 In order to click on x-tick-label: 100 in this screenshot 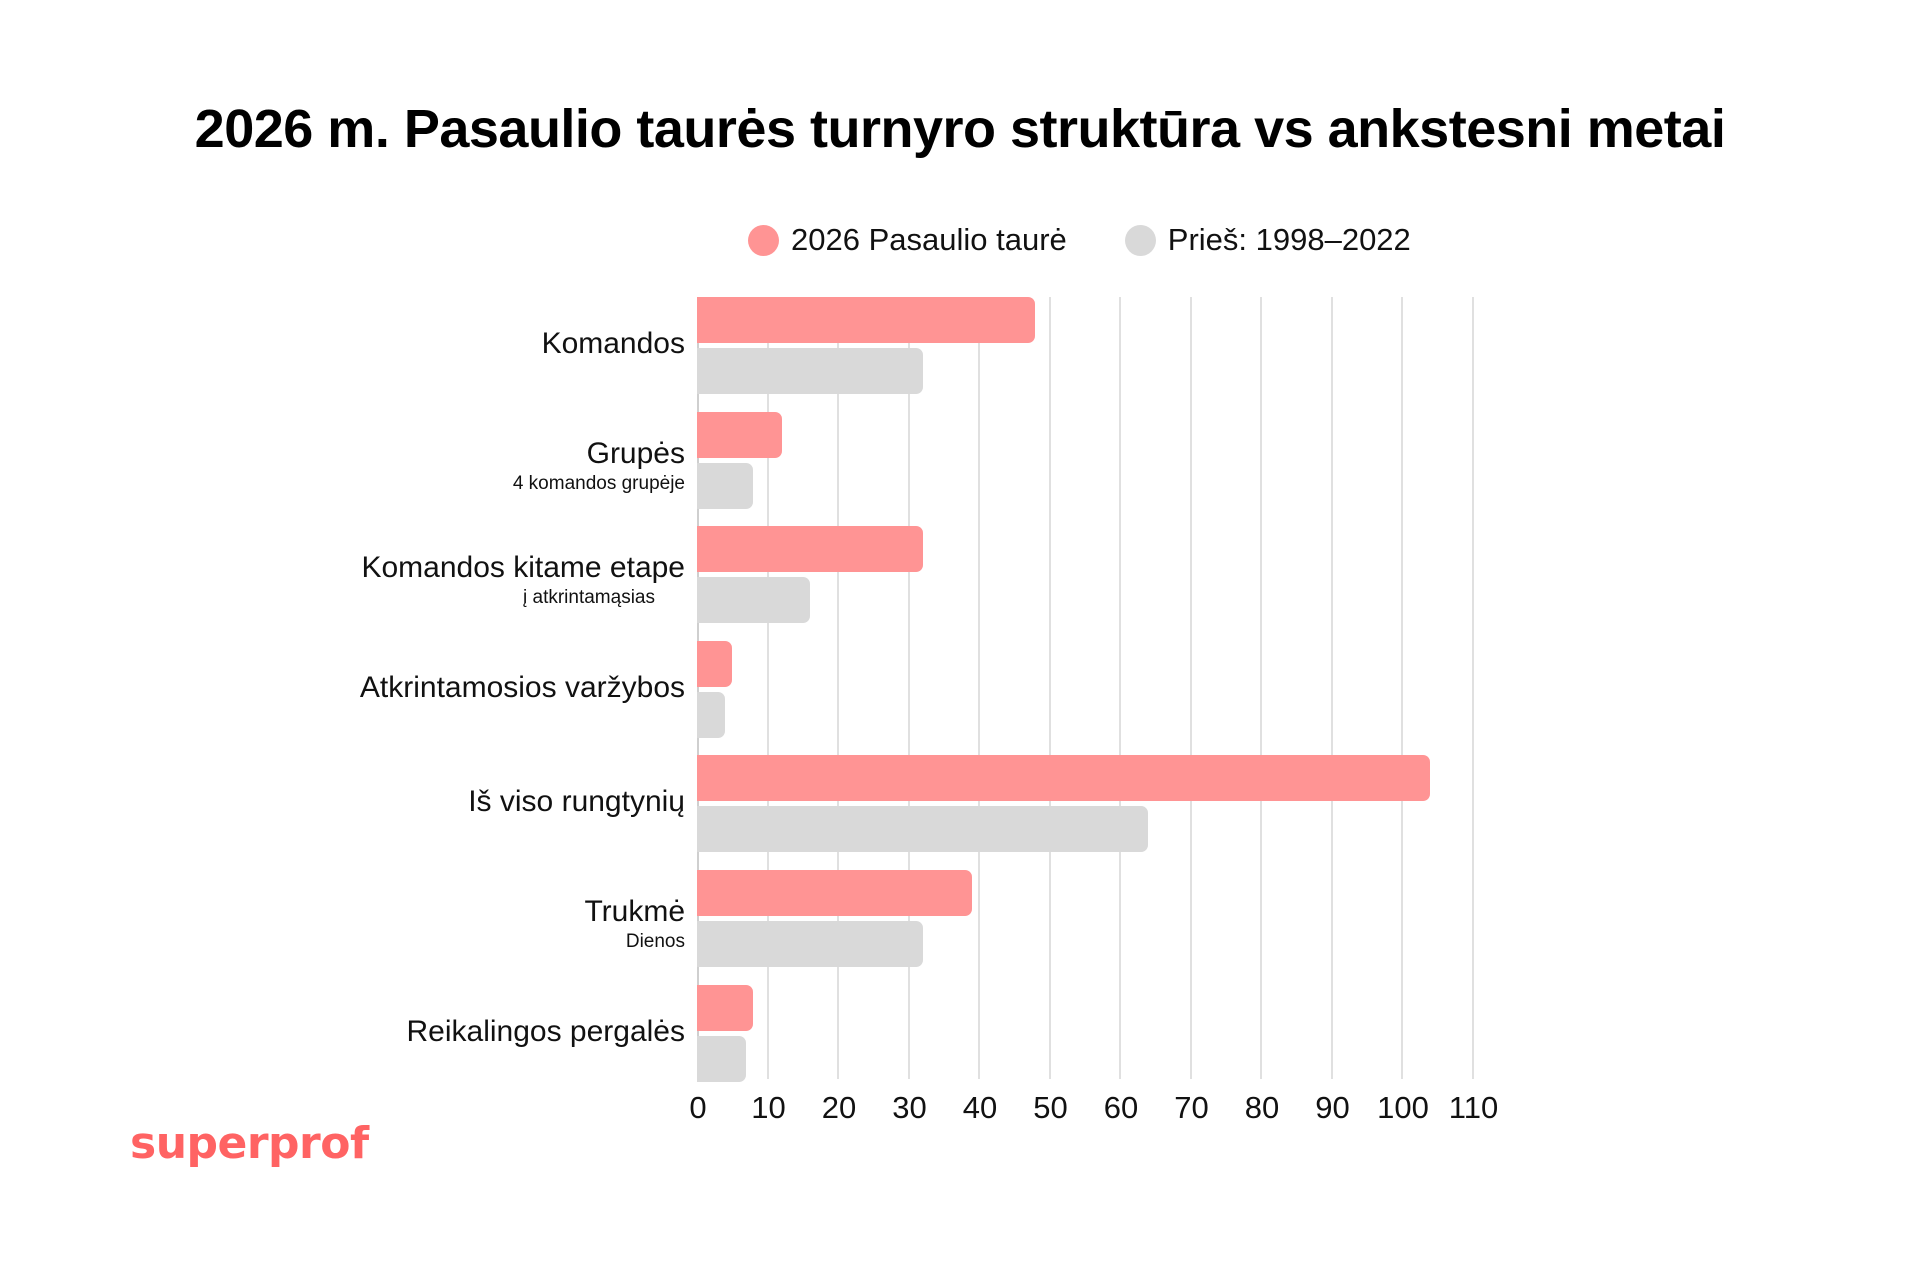, I will do `click(1403, 1107)`.